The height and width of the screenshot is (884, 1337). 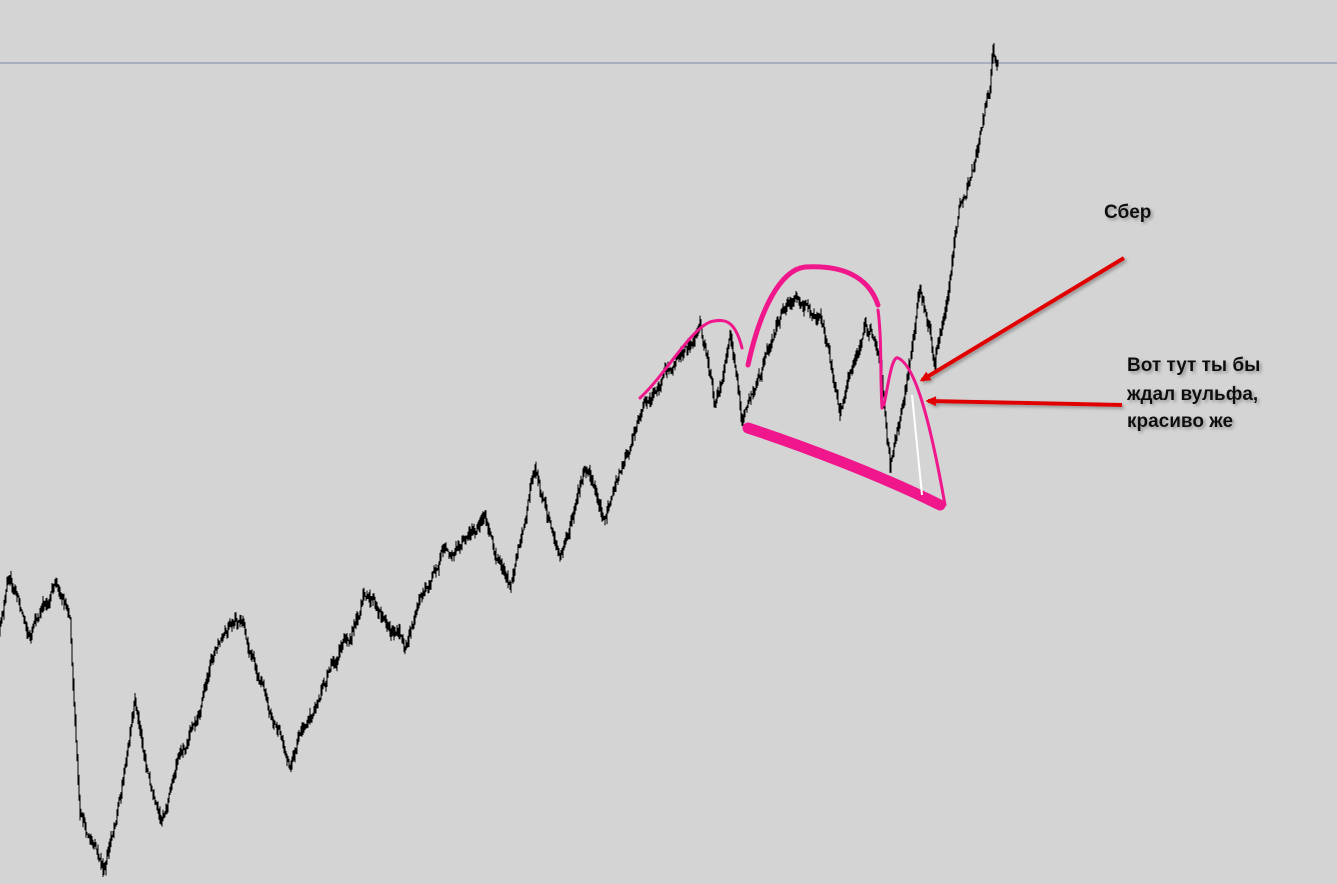 I want to click on white-stroke, so click(x=917, y=445).